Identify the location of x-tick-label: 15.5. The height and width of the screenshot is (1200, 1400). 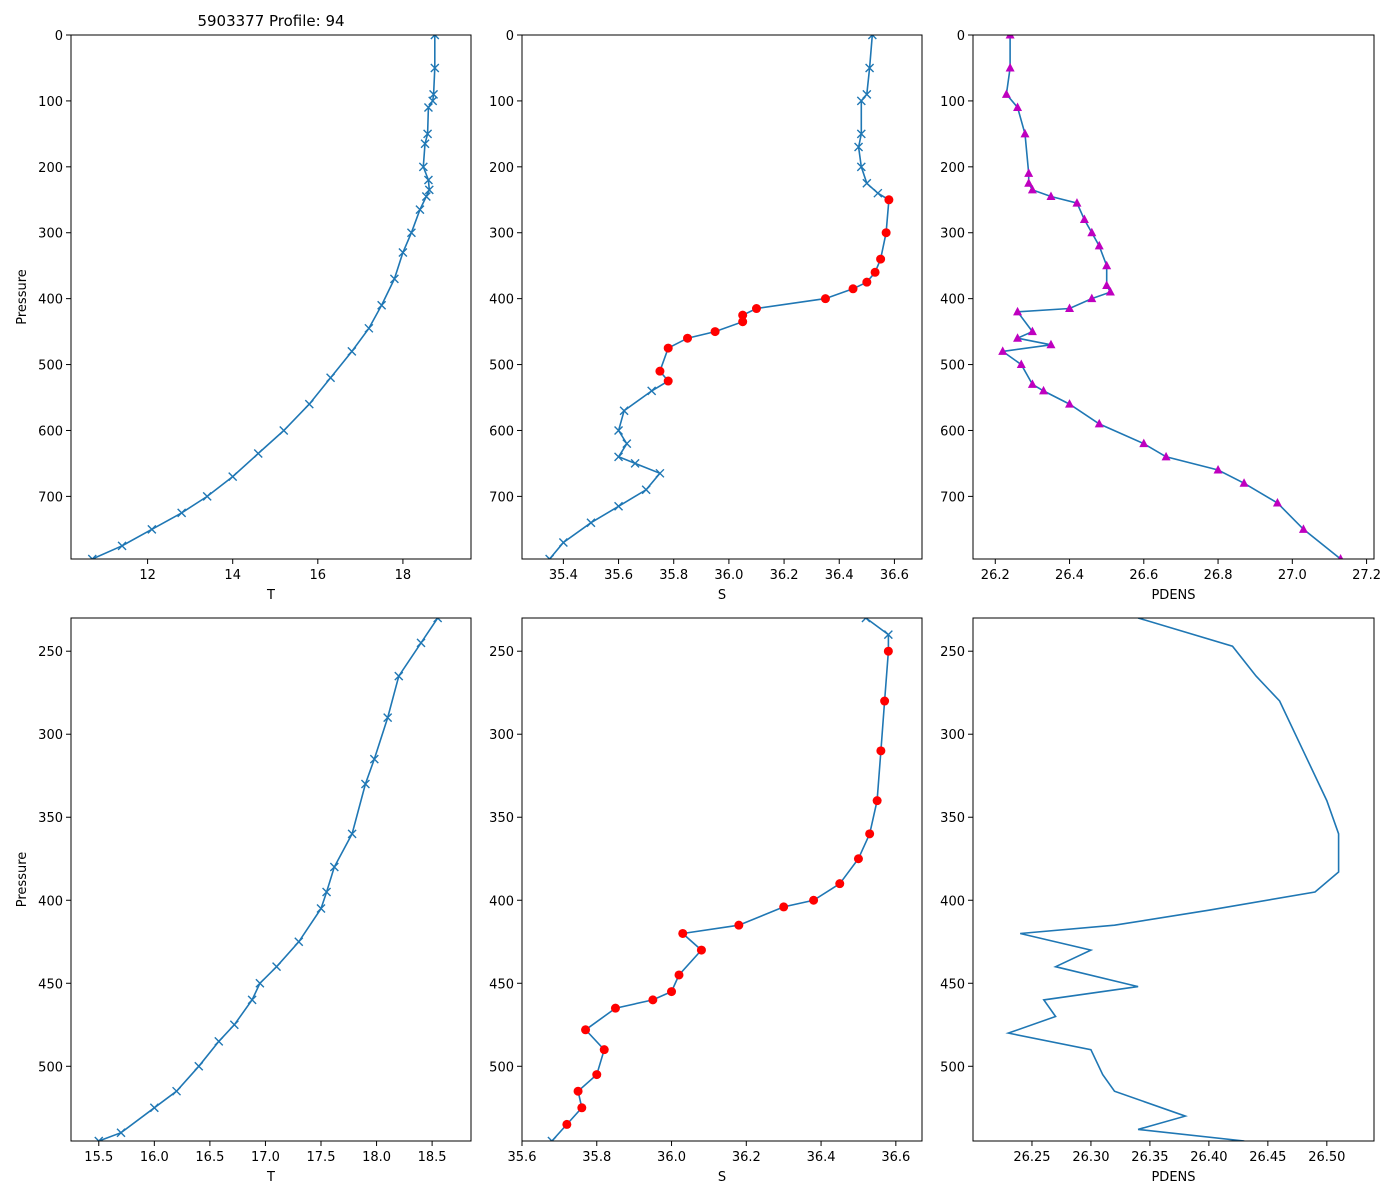
(98, 1157).